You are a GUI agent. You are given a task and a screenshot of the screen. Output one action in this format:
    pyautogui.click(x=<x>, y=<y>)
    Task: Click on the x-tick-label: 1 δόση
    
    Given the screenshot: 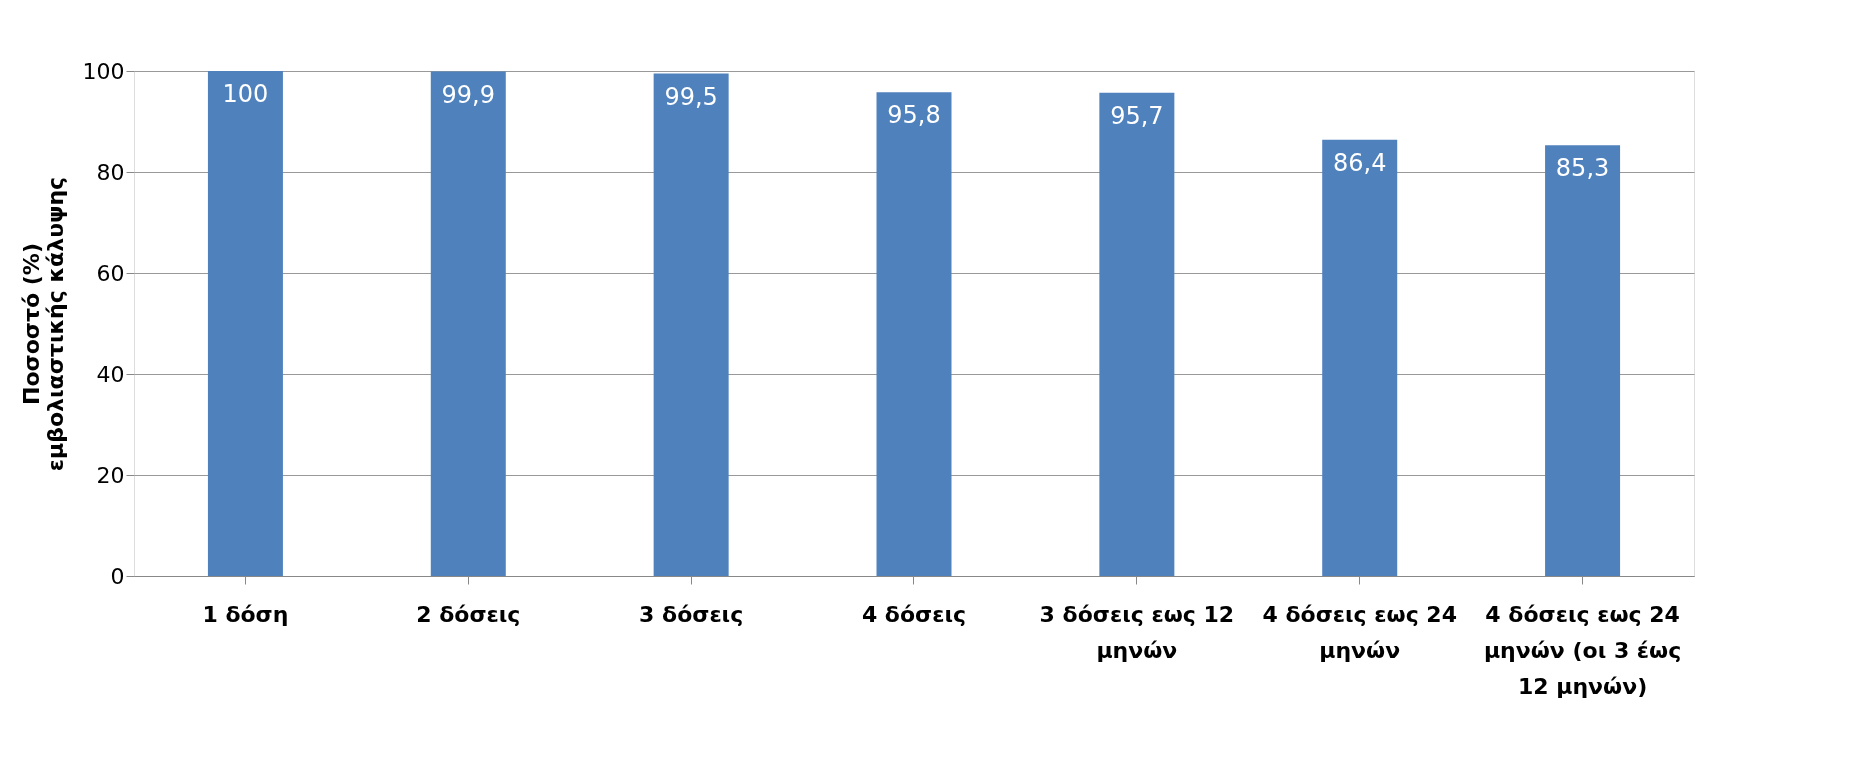 What is the action you would take?
    pyautogui.click(x=245, y=614)
    